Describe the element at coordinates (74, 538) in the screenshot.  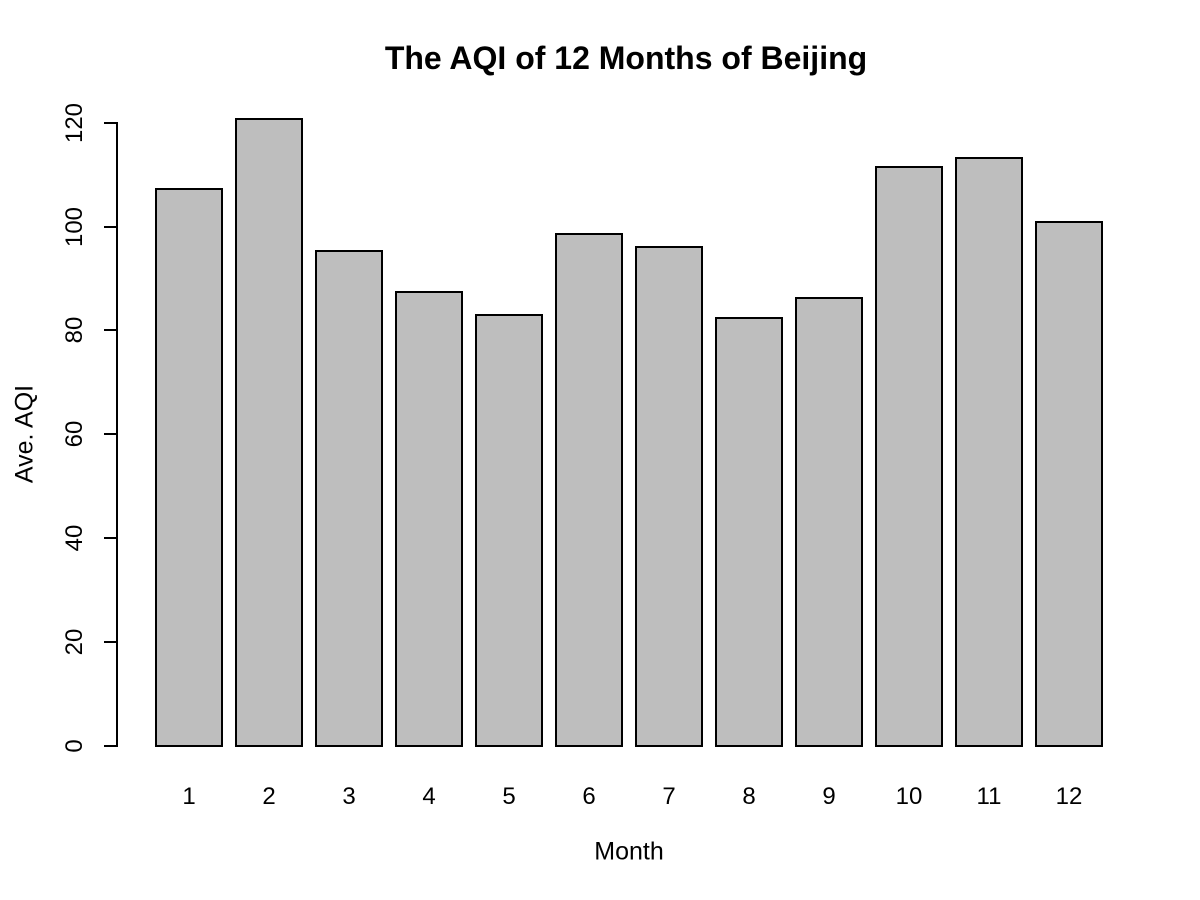
I see `y-tick-label: 40` at that location.